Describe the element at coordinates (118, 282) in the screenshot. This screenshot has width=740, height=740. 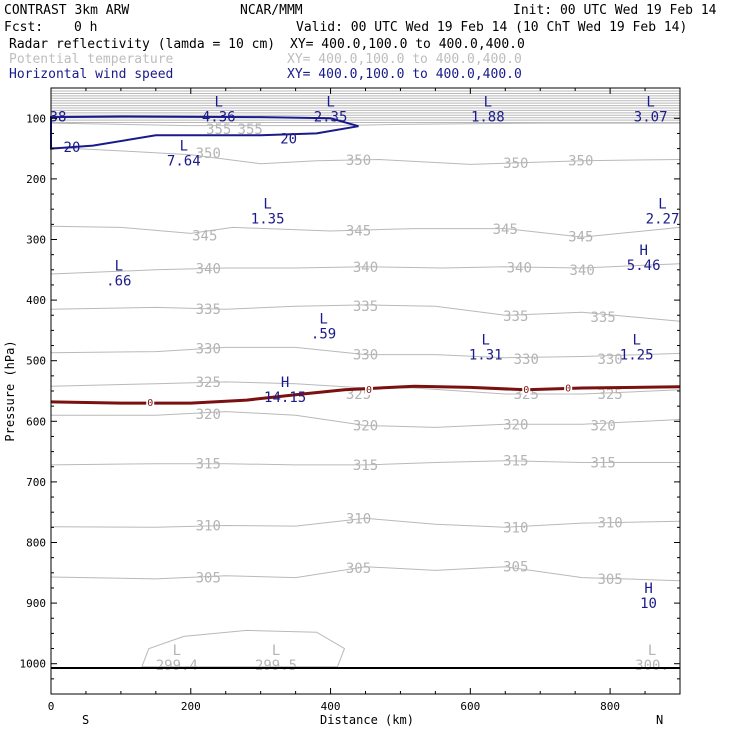
I see `extremum-value: .66` at that location.